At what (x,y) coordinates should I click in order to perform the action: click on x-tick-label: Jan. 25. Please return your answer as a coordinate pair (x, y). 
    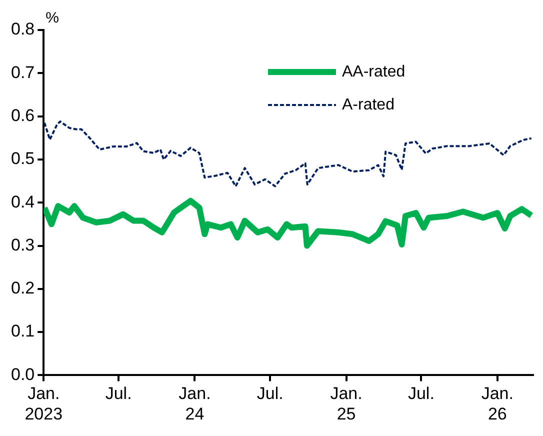
    Looking at the image, I should click on (346, 404).